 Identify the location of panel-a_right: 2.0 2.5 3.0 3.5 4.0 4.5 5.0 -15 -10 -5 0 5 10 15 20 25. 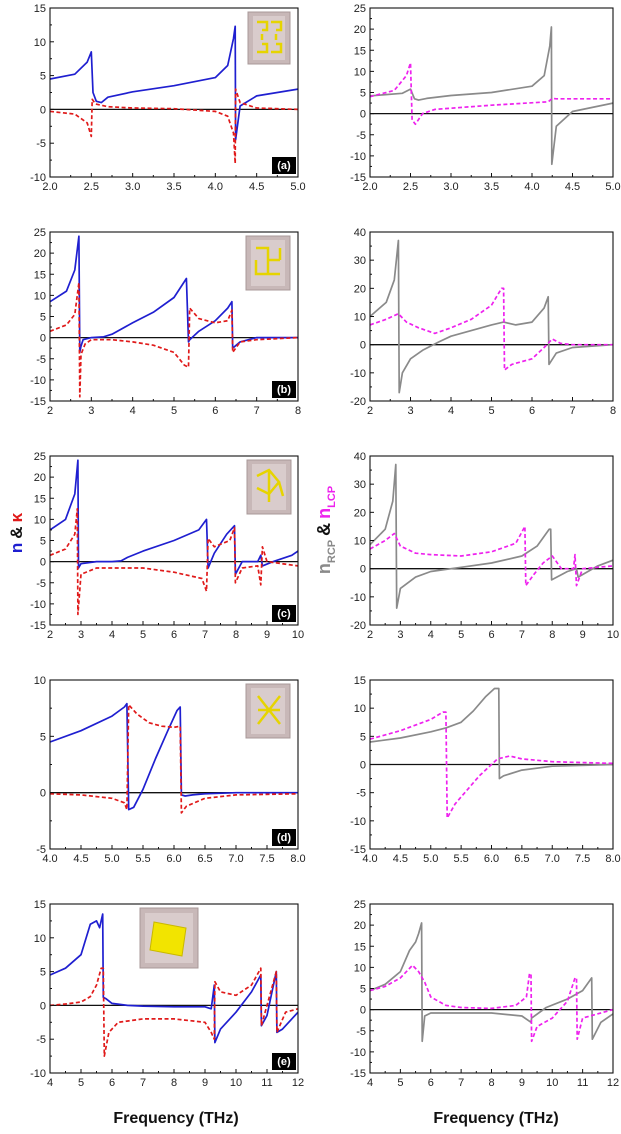
(485, 98).